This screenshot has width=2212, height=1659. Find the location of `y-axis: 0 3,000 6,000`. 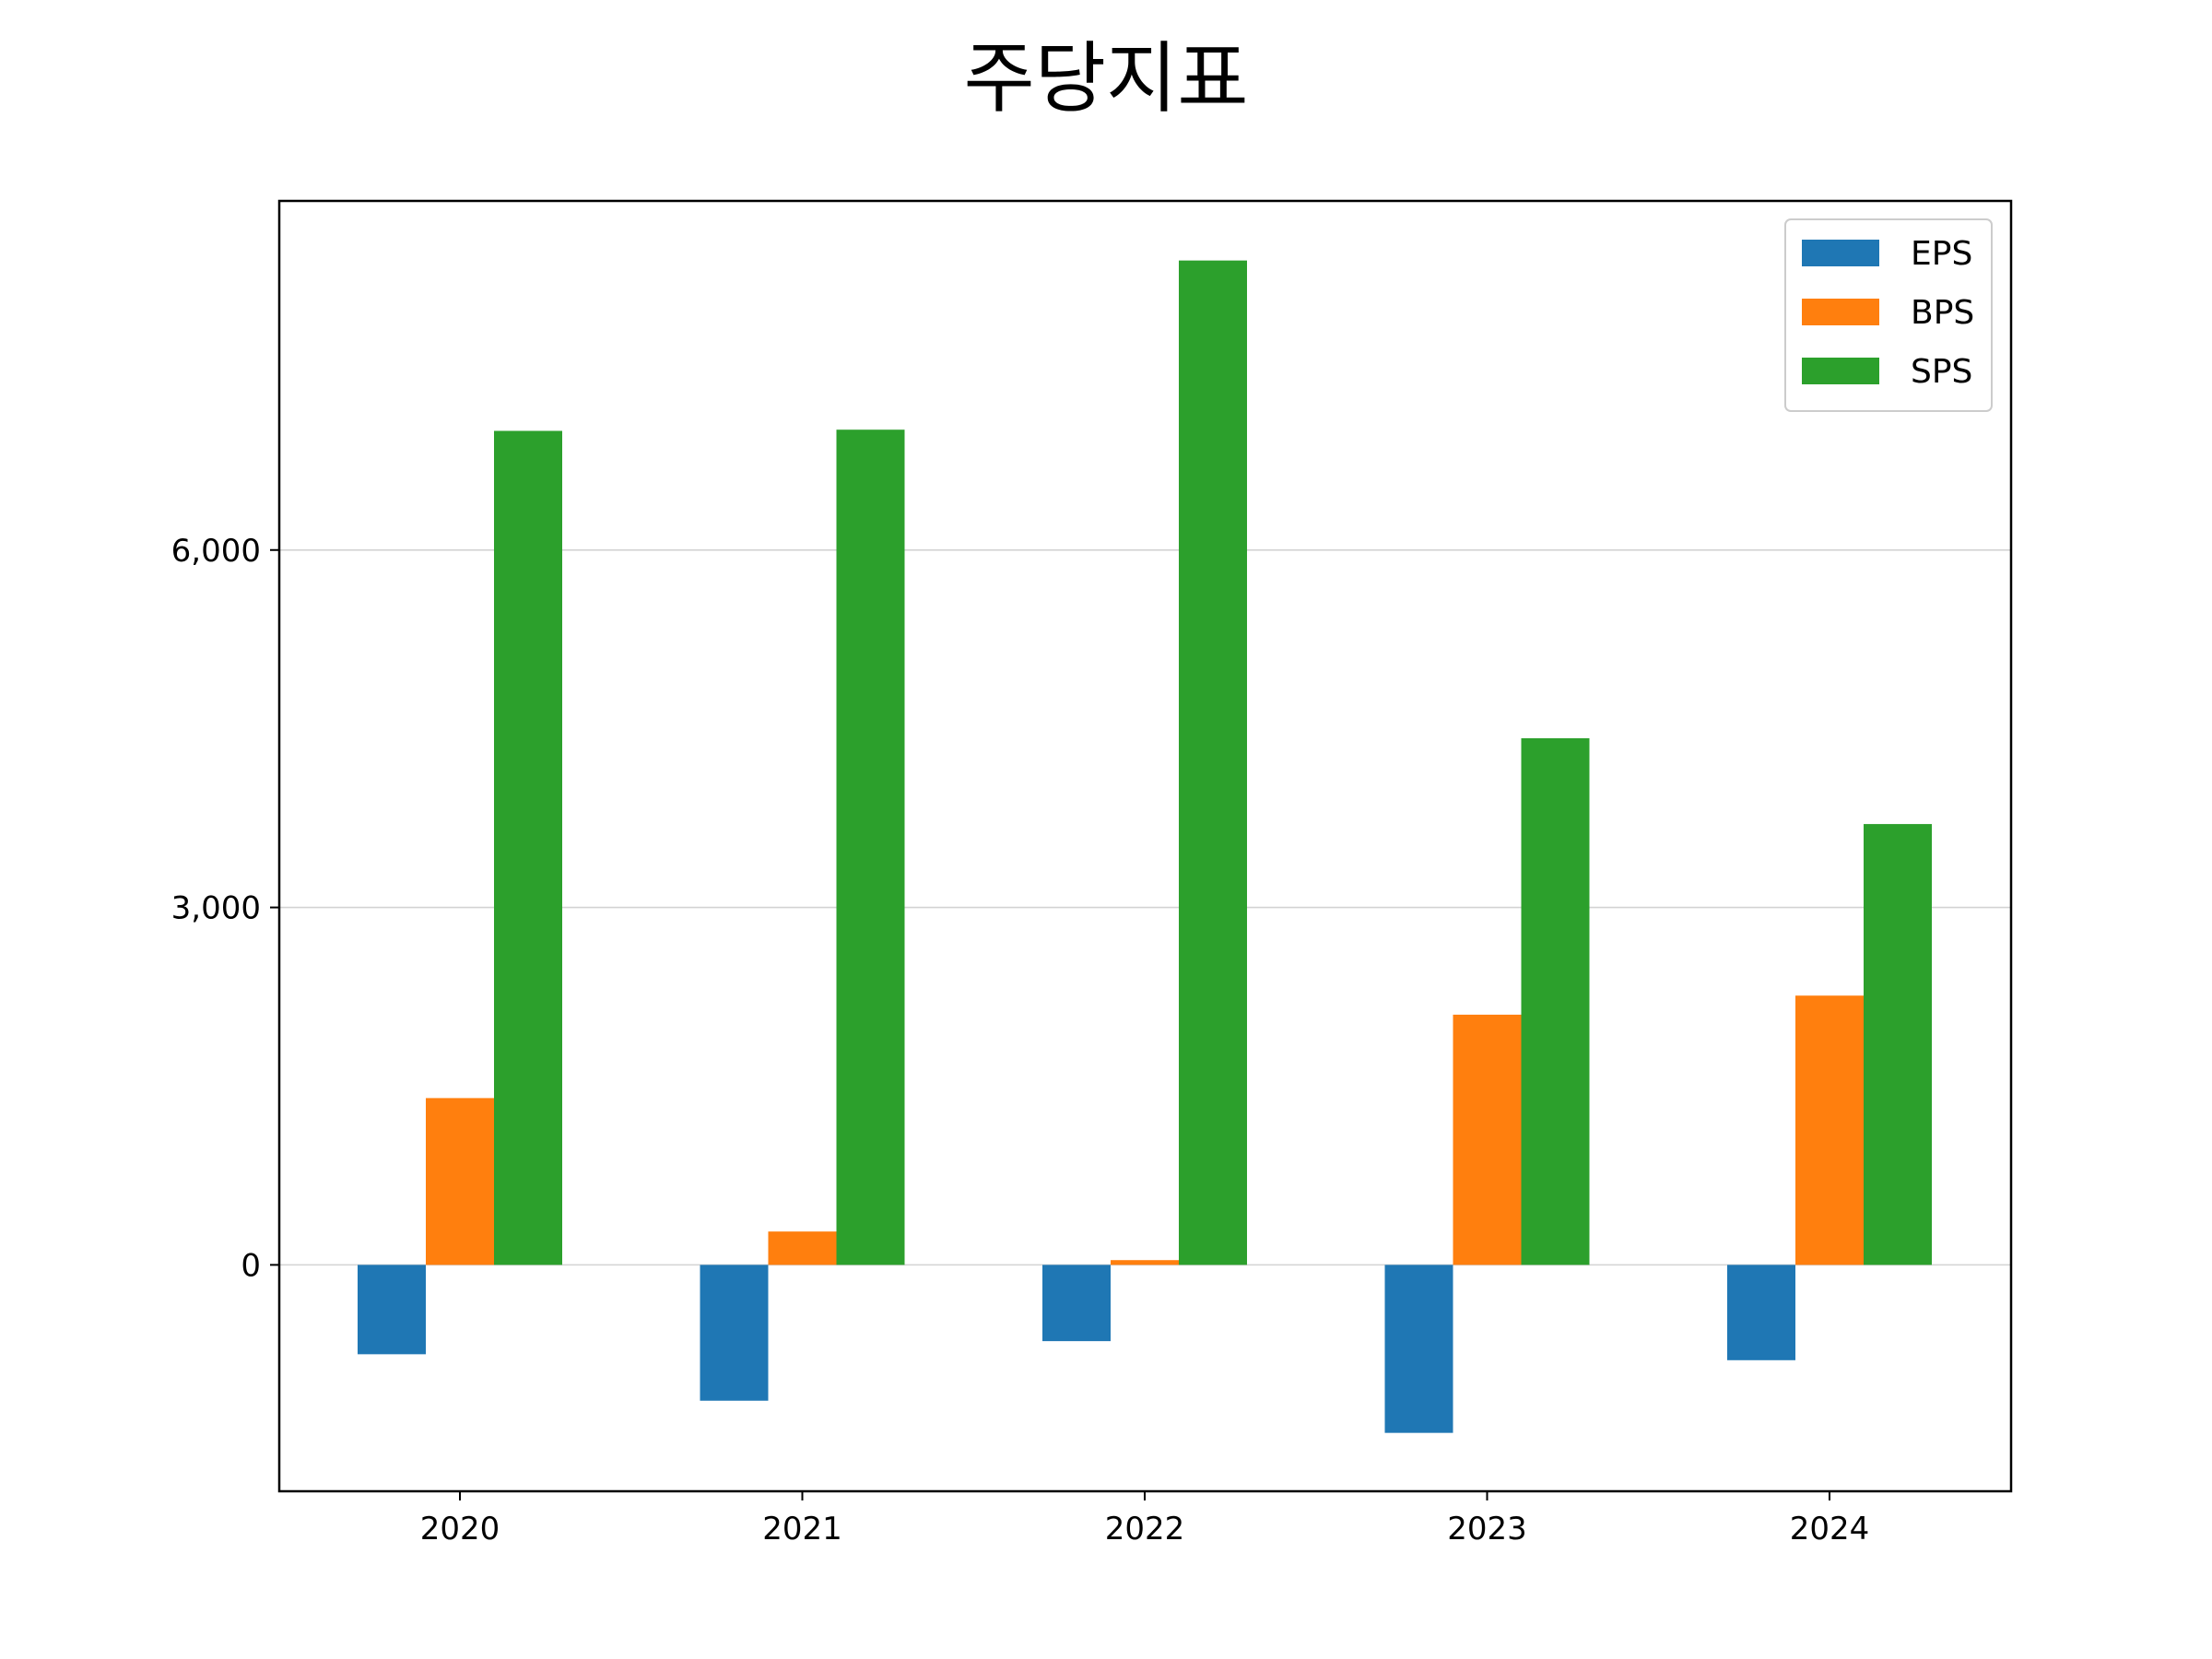

y-axis: 0 3,000 6,000 is located at coordinates (225, 908).